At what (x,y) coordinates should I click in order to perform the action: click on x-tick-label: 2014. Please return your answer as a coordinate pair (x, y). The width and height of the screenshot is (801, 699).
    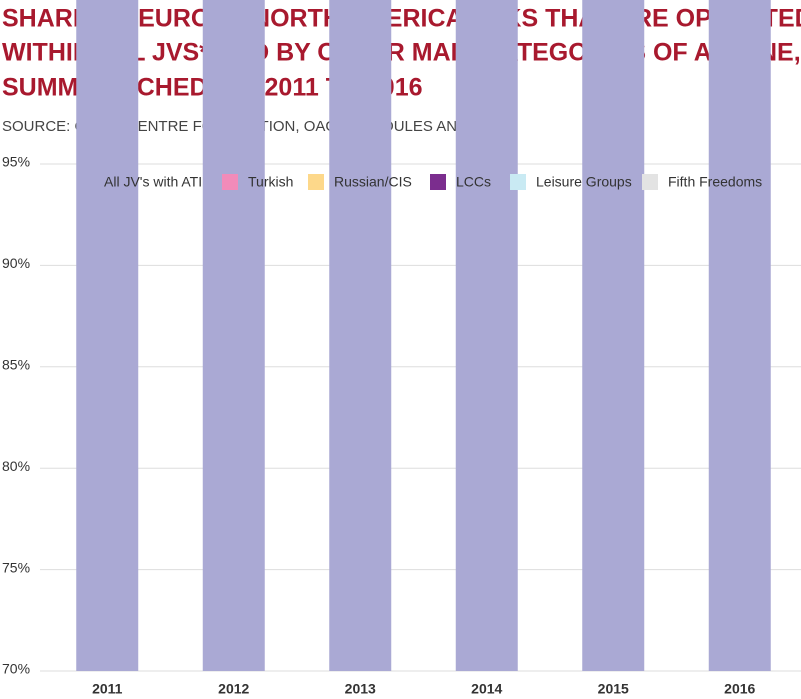
    Looking at the image, I should click on (486, 689).